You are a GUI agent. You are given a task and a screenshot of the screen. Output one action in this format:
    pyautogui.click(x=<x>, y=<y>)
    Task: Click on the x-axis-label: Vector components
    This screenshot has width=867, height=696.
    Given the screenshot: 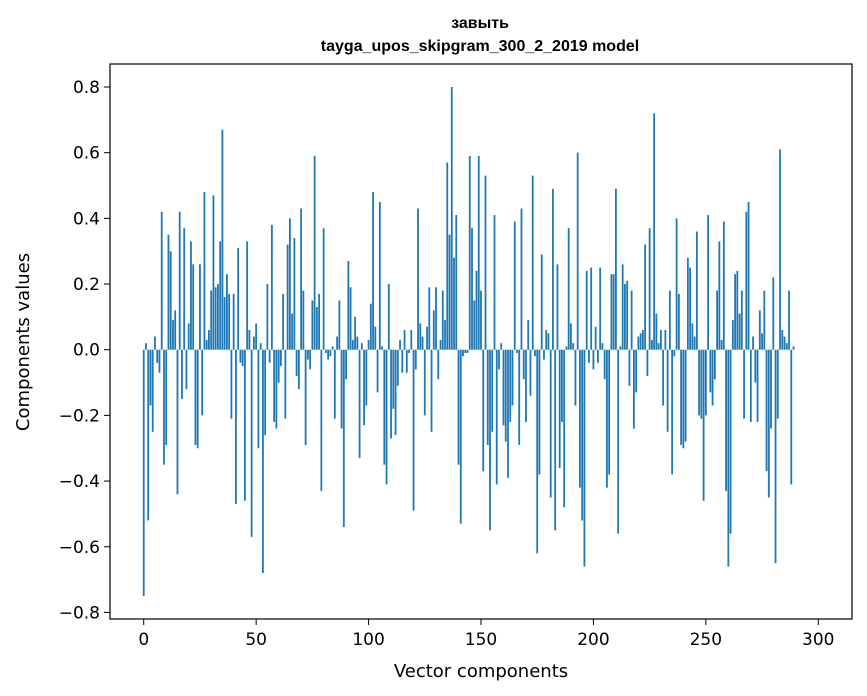 What is the action you would take?
    pyautogui.click(x=481, y=671)
    